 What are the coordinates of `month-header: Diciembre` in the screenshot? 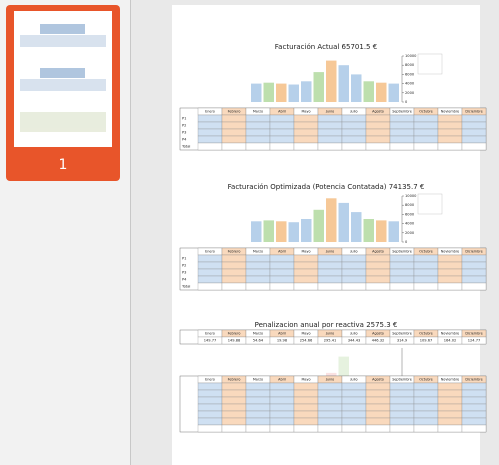 It's located at (473, 112).